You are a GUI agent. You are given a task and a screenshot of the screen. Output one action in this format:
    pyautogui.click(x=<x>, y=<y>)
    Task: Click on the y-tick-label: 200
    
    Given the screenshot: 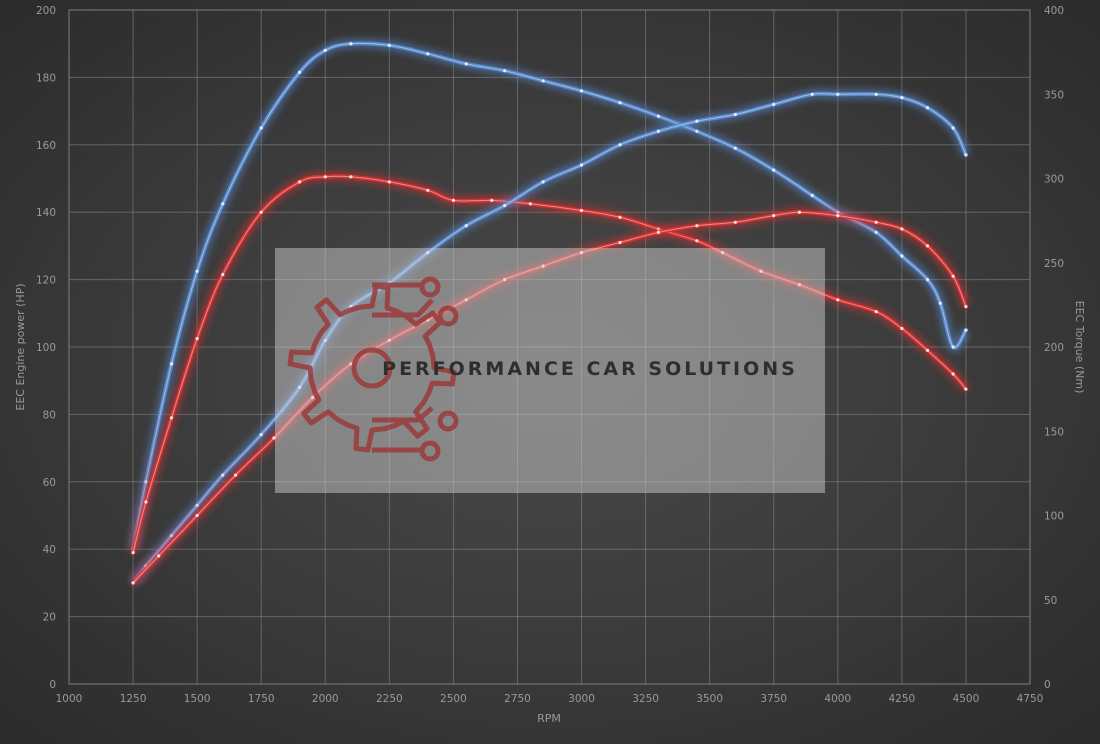 What is the action you would take?
    pyautogui.click(x=46, y=11)
    